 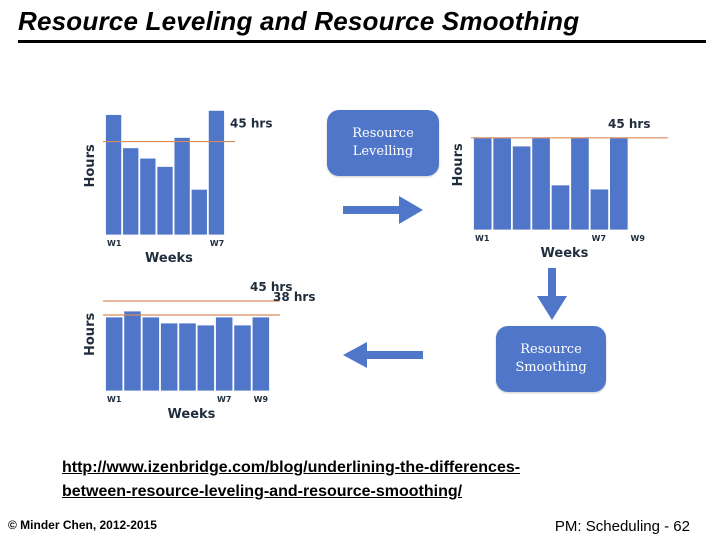 I want to click on levelling-histogram: 45 hrs W1 W7 W9 Weeks Hours, so click(x=558, y=183).